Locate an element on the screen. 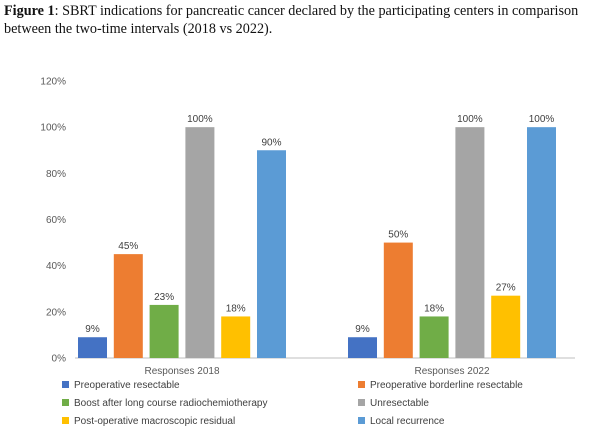 The height and width of the screenshot is (445, 600). data-label: 90% is located at coordinates (271, 142).